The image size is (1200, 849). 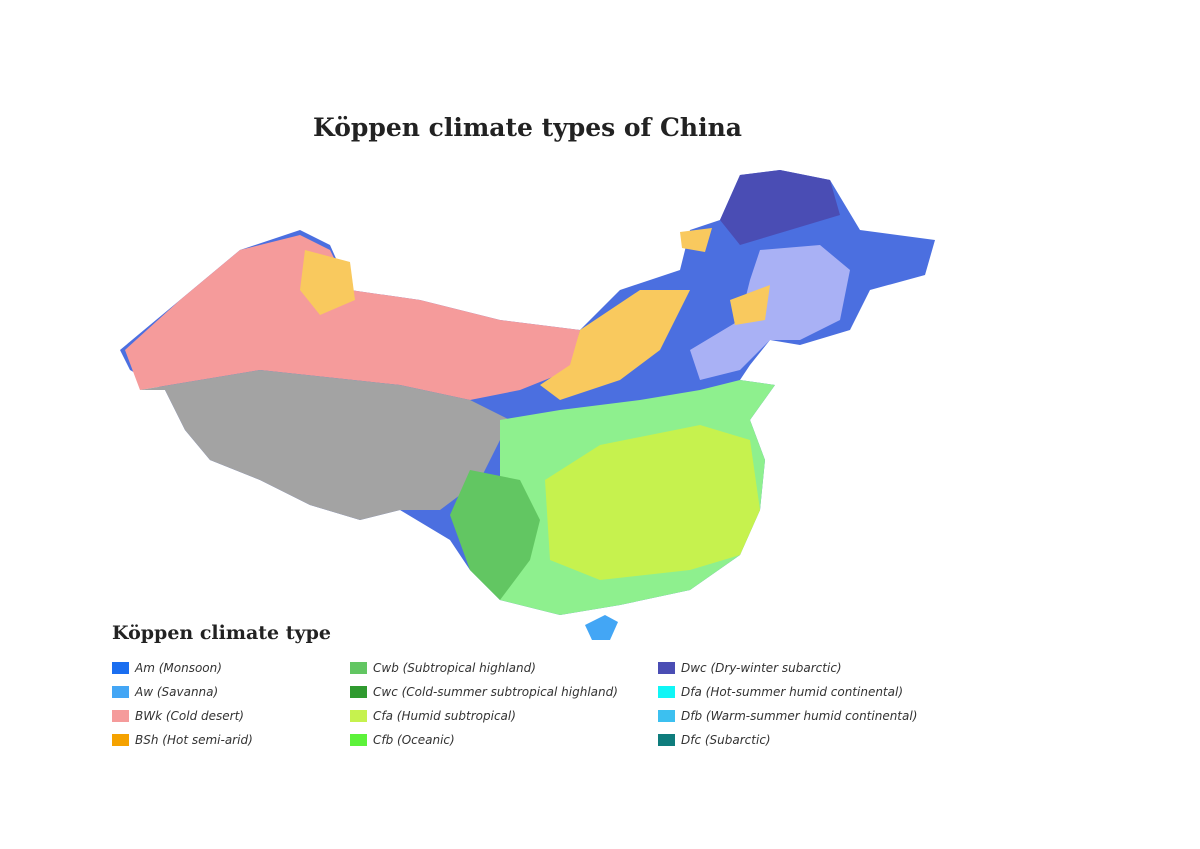 I want to click on legend-label: Aw (Savanna), so click(x=177, y=692).